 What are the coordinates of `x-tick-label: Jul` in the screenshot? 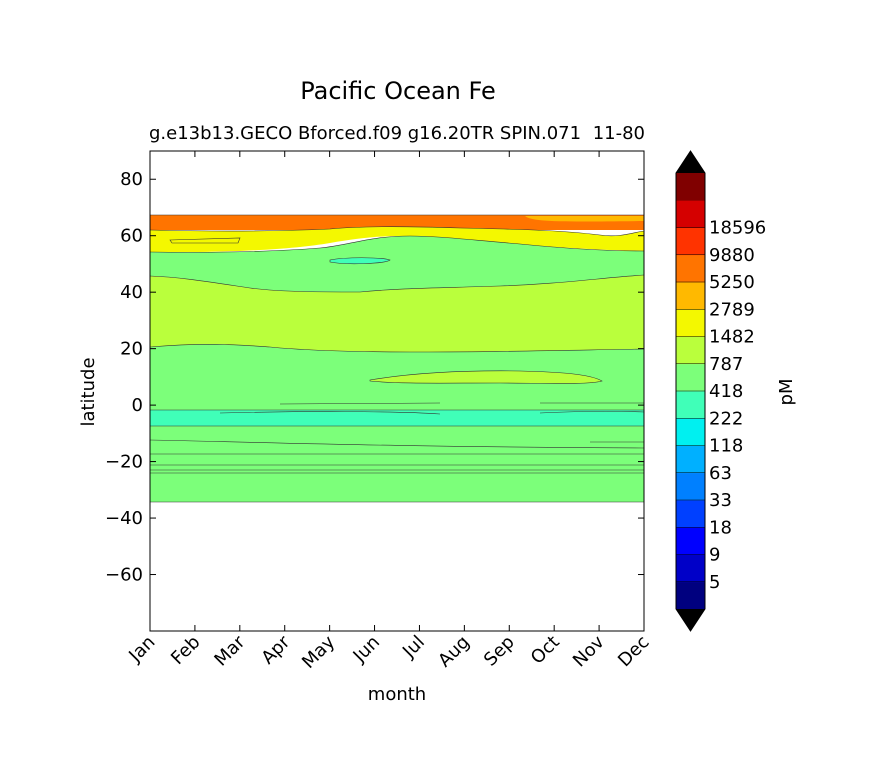 It's located at (413, 647).